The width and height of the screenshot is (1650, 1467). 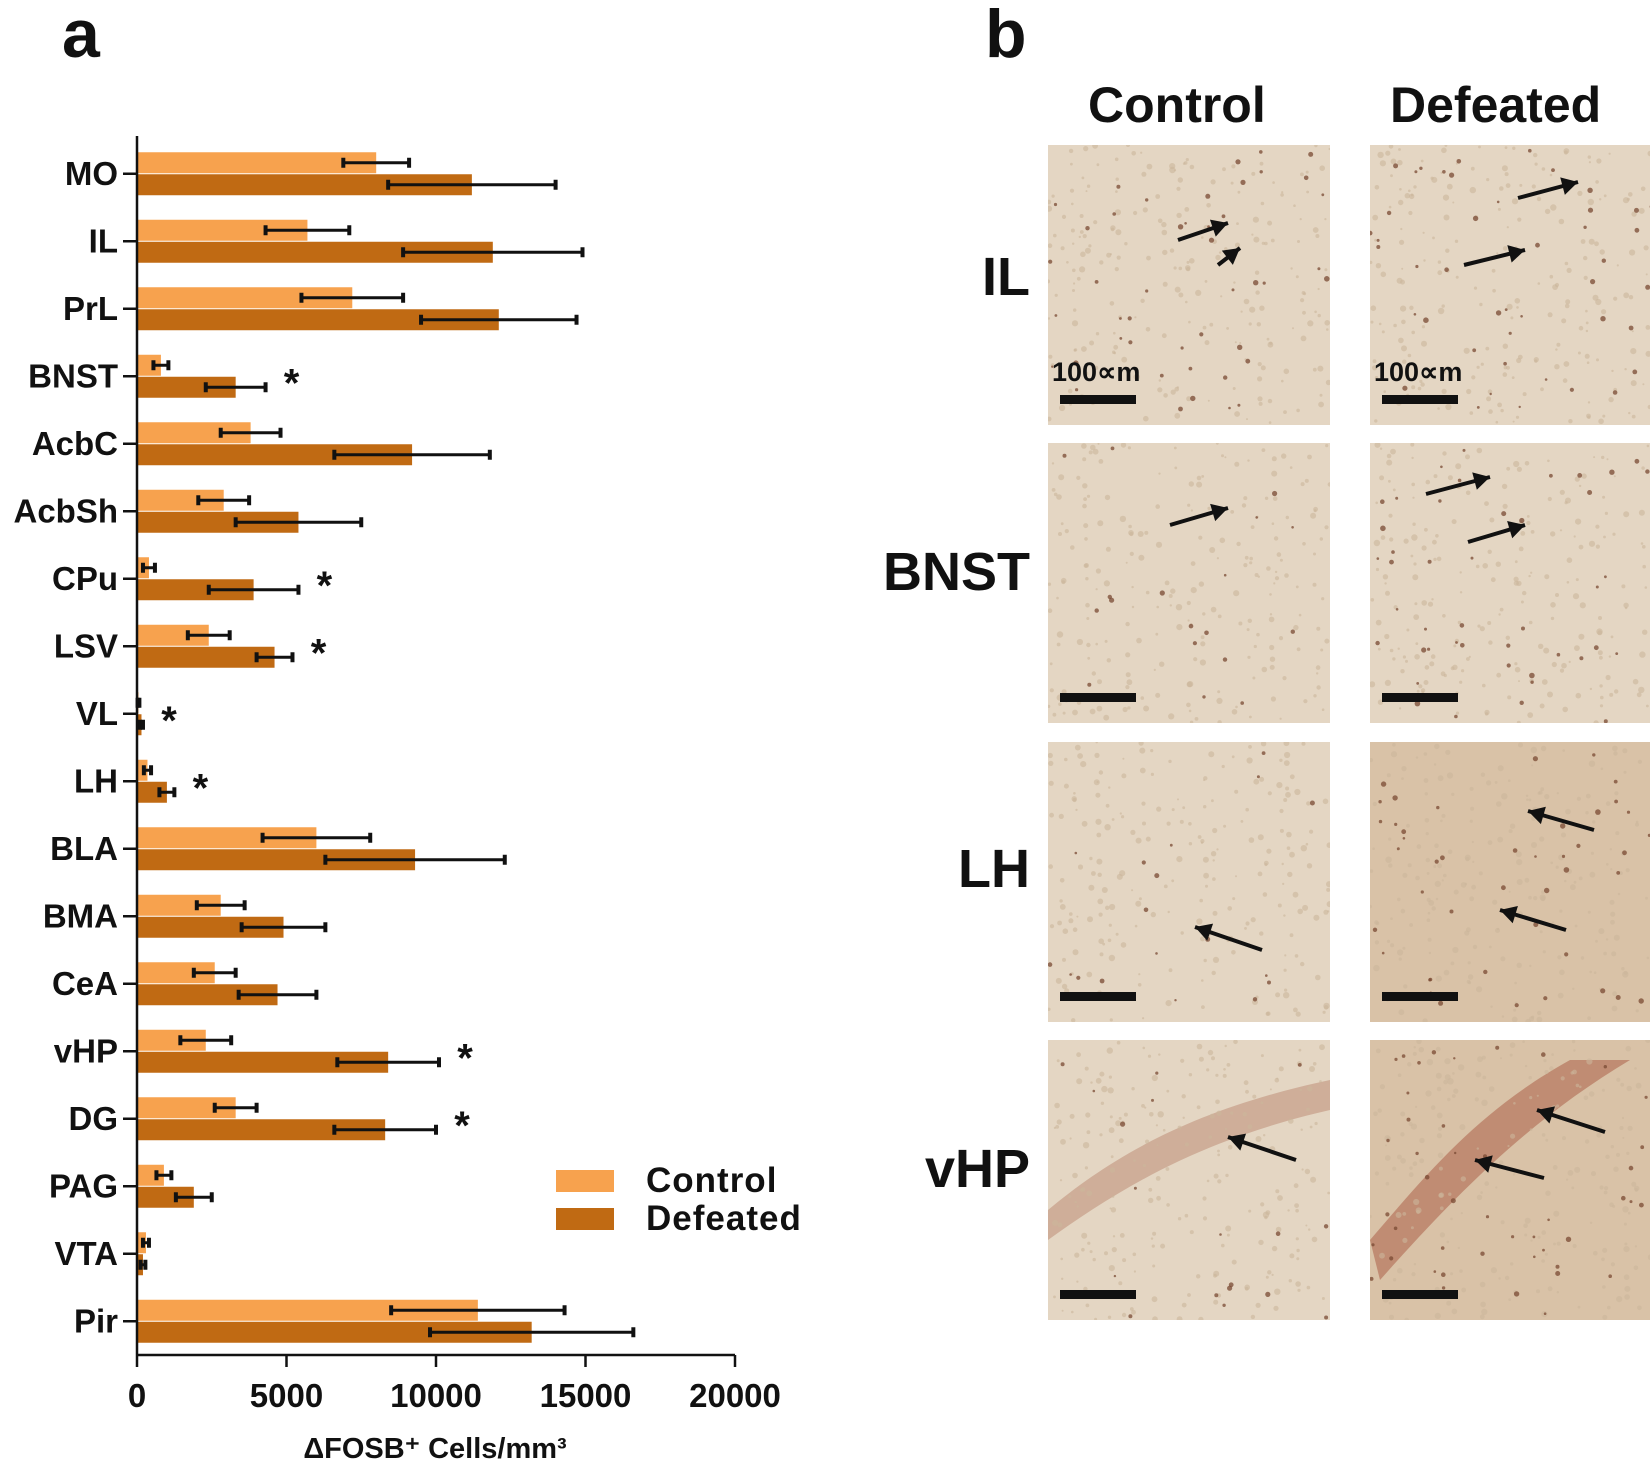 I want to click on x-tick-label-5000: 5000, so click(x=286, y=1395).